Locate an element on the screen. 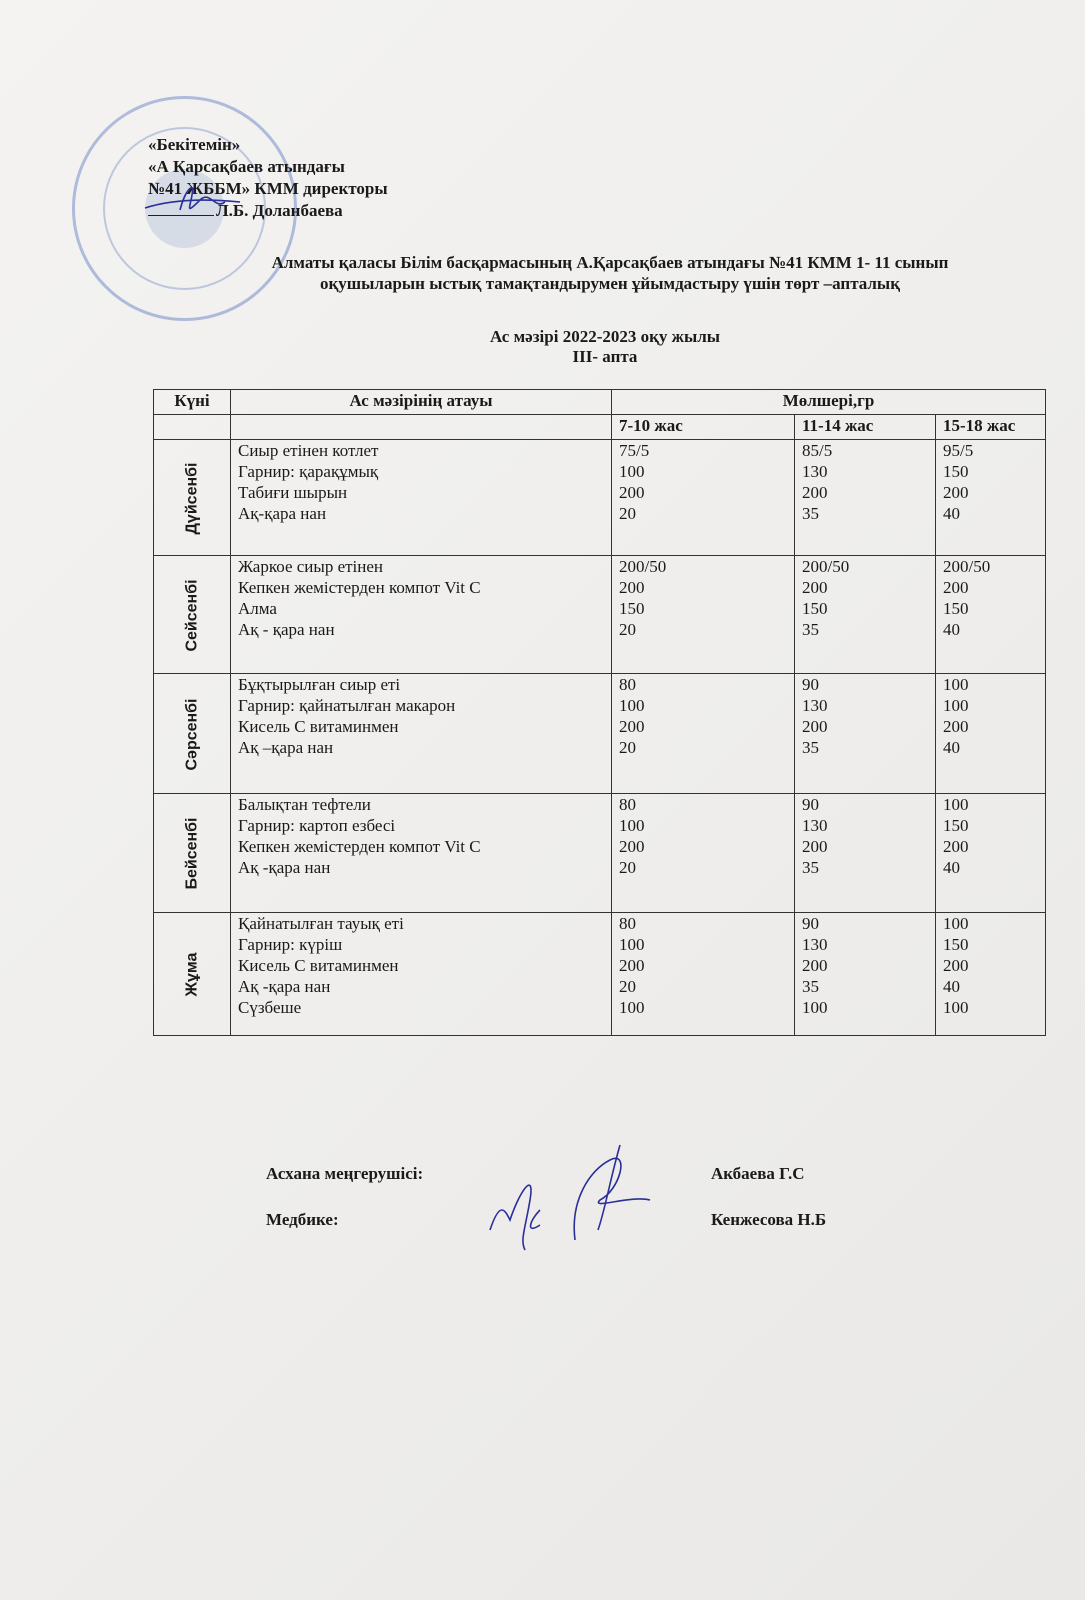  dish-name: Ақ -қара нан is located at coordinates (284, 986).